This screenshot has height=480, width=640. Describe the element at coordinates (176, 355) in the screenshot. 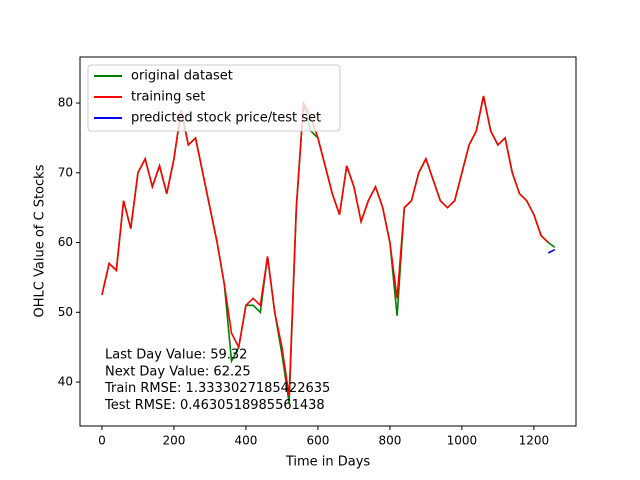

I see `annotation: Last Day Value: 59.32` at that location.